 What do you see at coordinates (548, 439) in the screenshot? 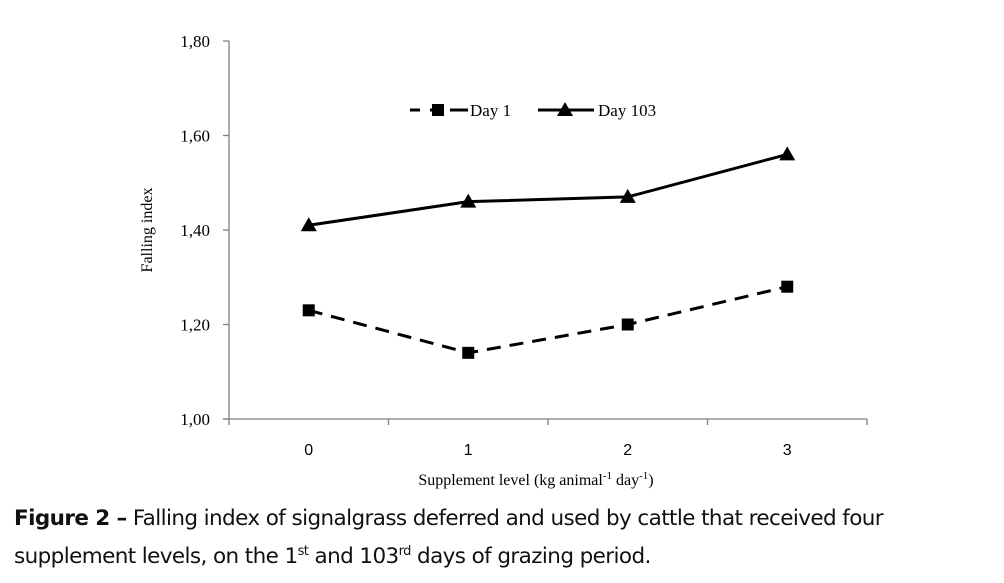
I see `x-ticks: 0 1 2 3` at bounding box center [548, 439].